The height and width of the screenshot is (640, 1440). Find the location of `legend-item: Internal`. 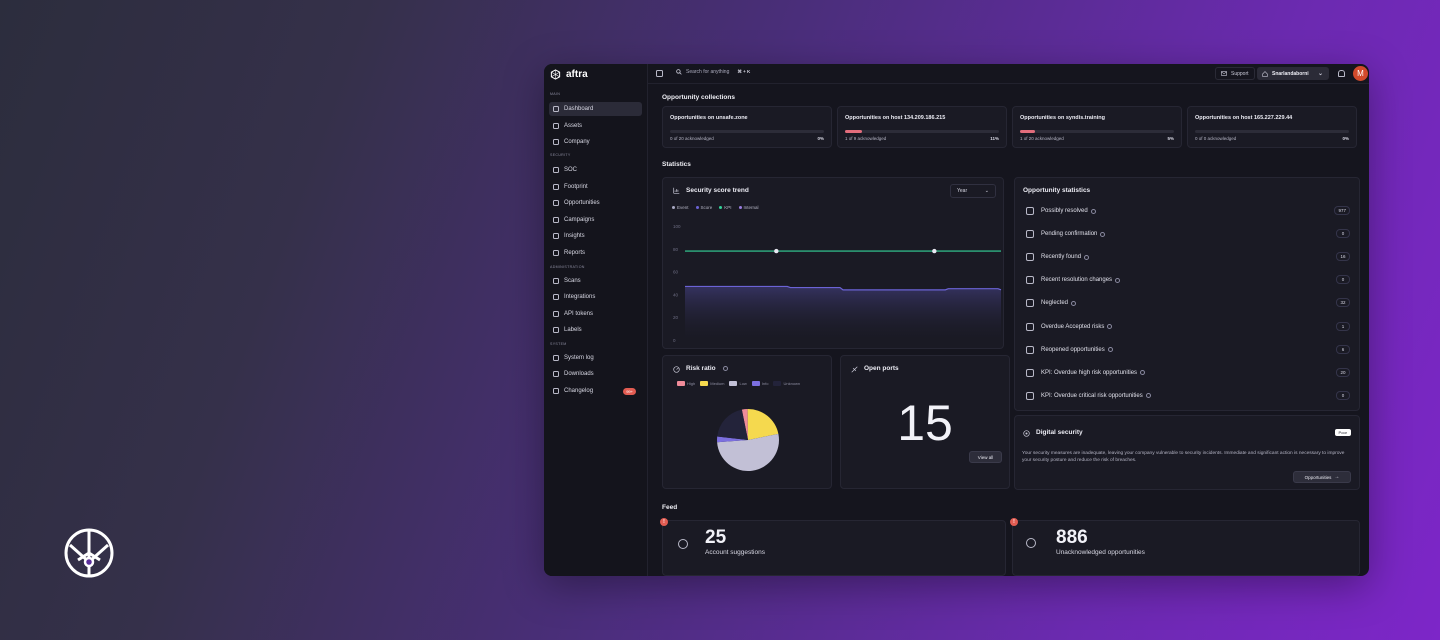

legend-item: Internal is located at coordinates (748, 207).